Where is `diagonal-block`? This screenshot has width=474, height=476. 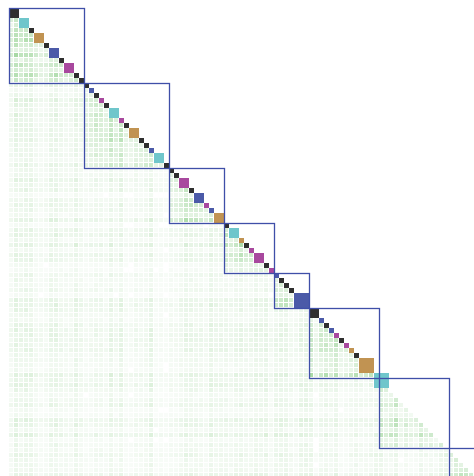 diagonal-block is located at coordinates (246, 245).